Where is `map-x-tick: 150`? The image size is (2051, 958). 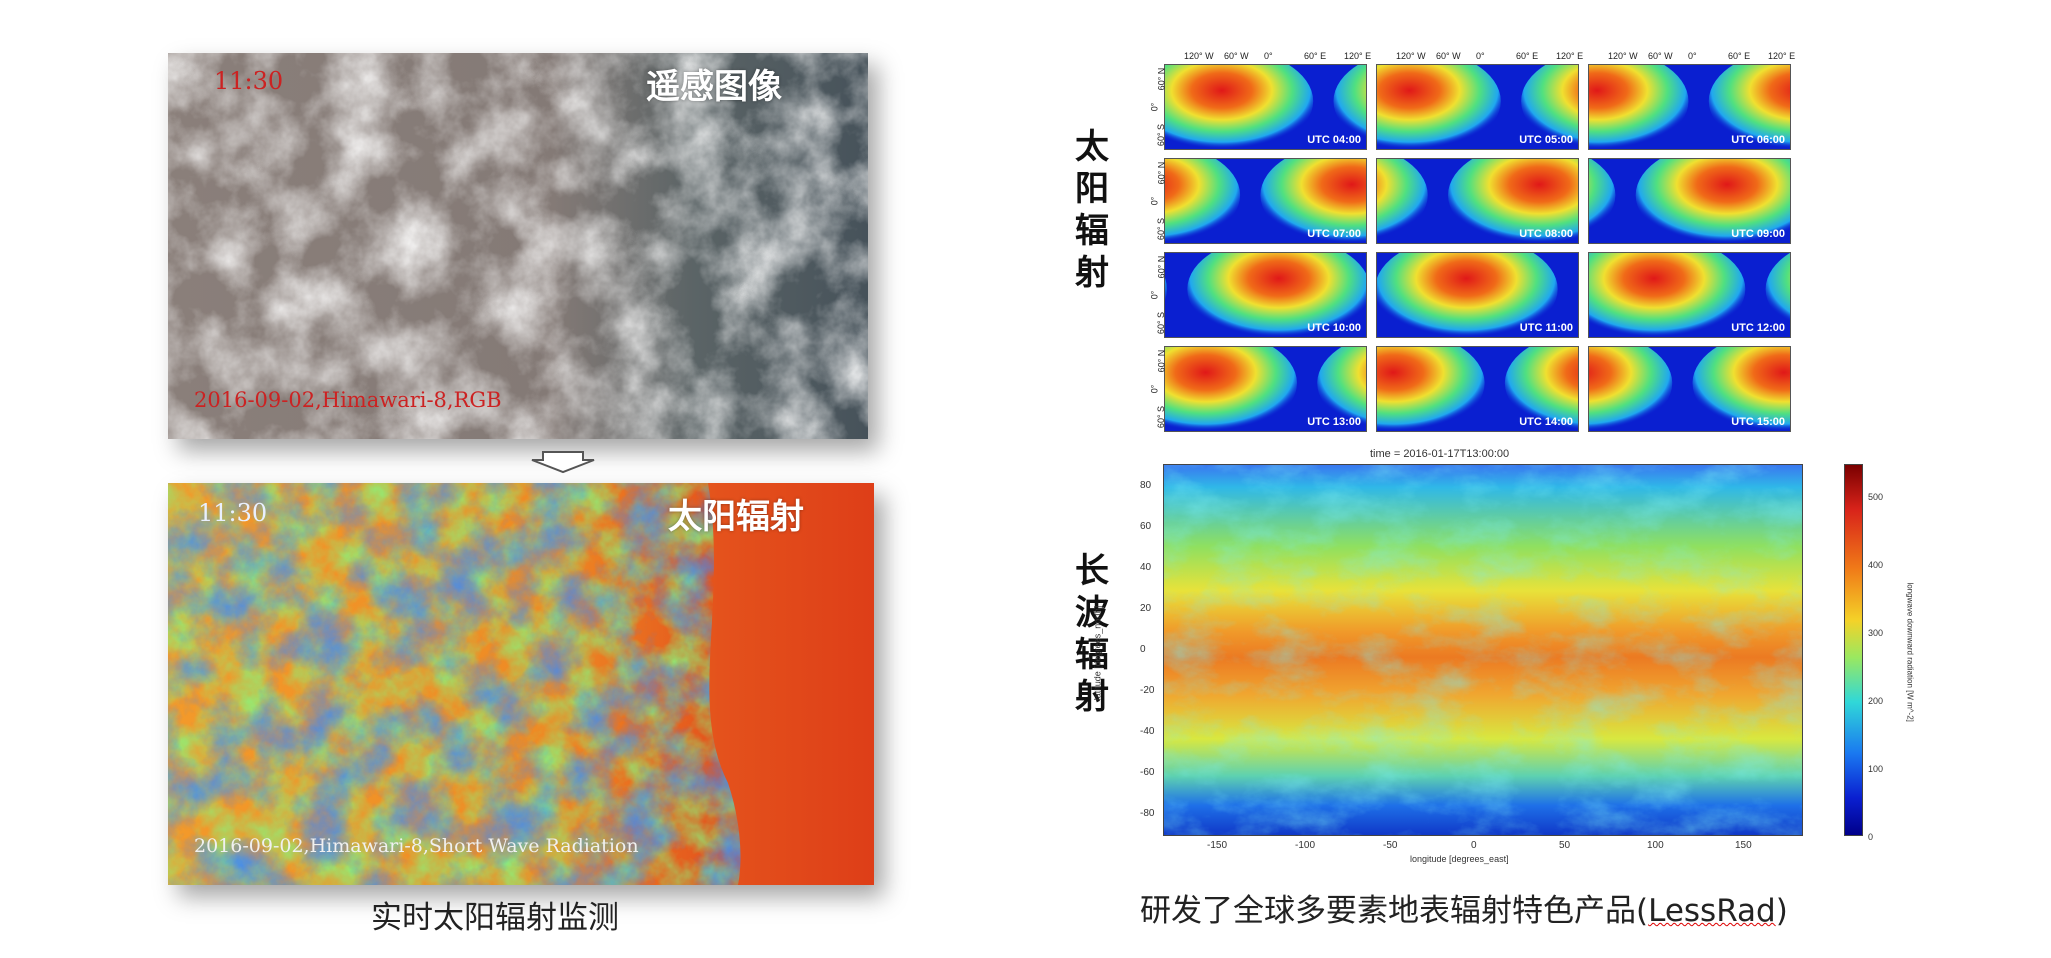 map-x-tick: 150 is located at coordinates (1743, 845).